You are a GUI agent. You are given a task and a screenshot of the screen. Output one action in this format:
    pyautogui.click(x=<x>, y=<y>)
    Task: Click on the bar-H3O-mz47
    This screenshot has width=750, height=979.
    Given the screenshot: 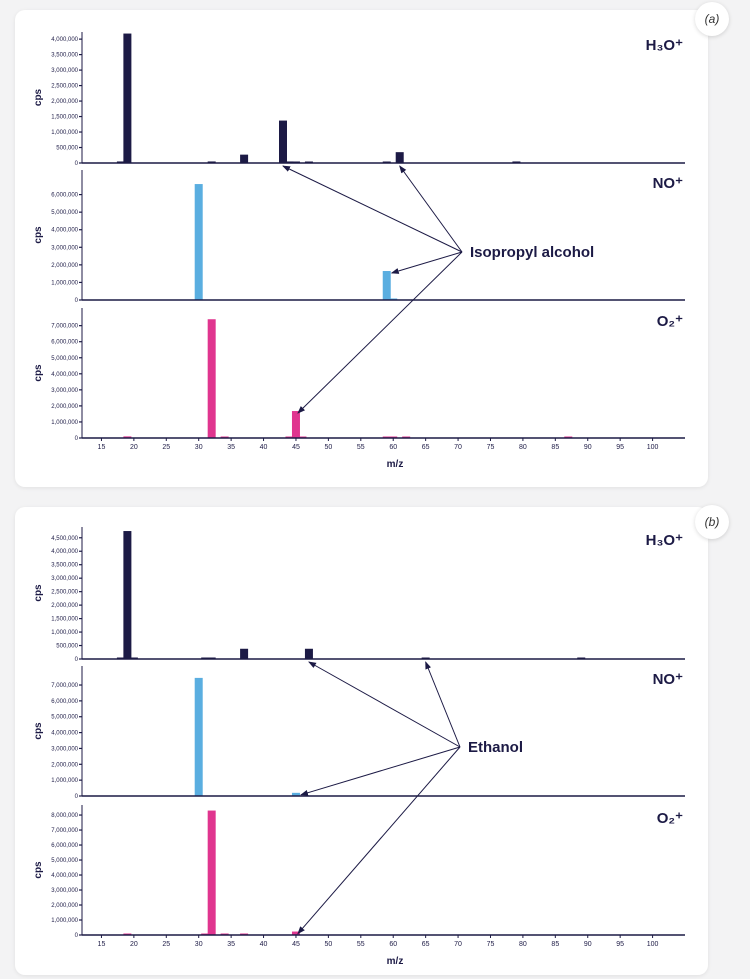 What is the action you would take?
    pyautogui.click(x=308, y=653)
    